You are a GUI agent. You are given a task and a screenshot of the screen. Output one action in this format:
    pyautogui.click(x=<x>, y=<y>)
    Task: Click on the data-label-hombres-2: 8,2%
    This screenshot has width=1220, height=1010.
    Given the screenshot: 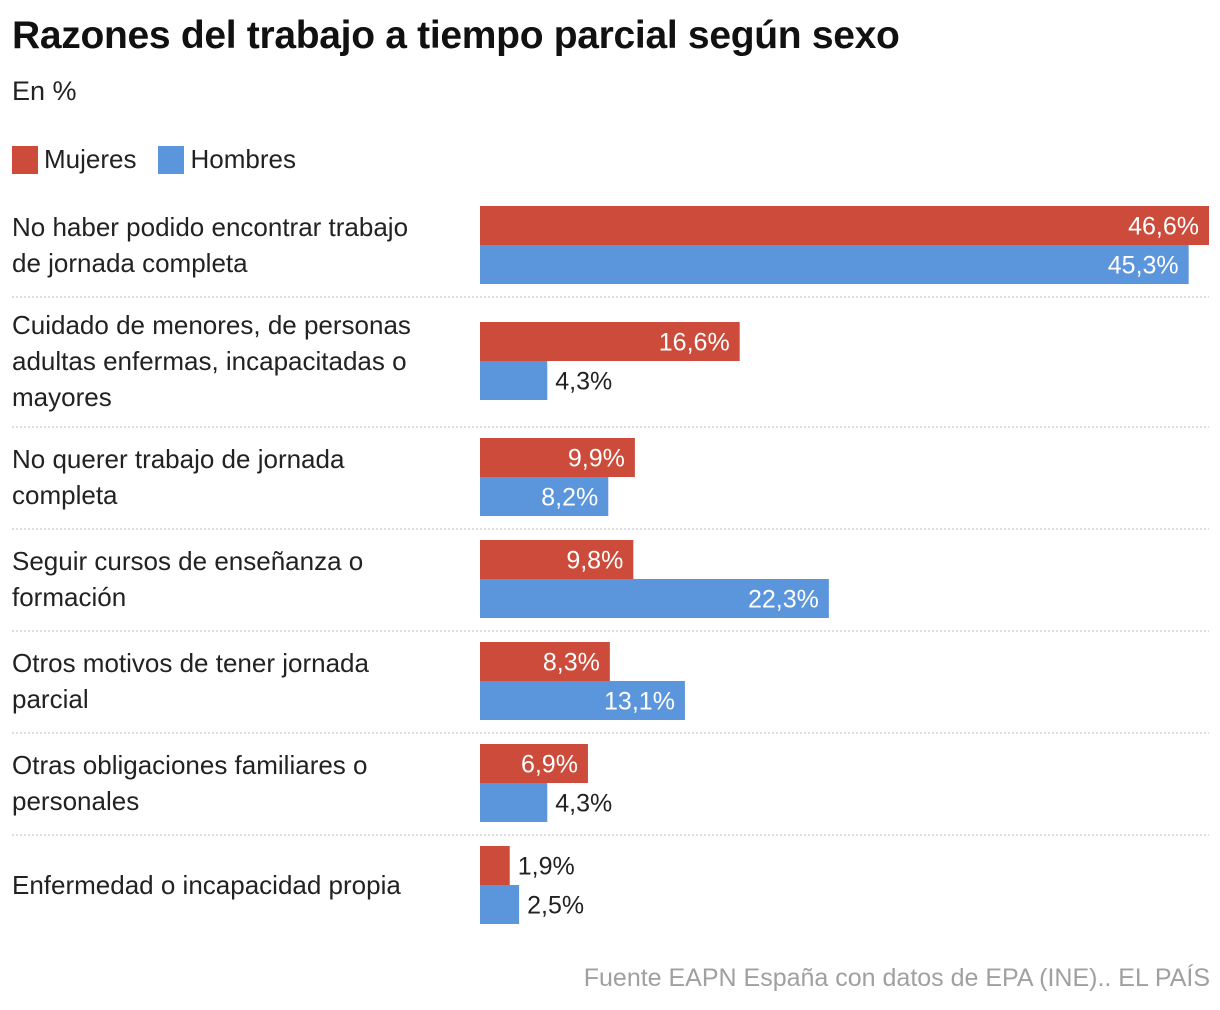 What is the action you would take?
    pyautogui.click(x=569, y=498)
    